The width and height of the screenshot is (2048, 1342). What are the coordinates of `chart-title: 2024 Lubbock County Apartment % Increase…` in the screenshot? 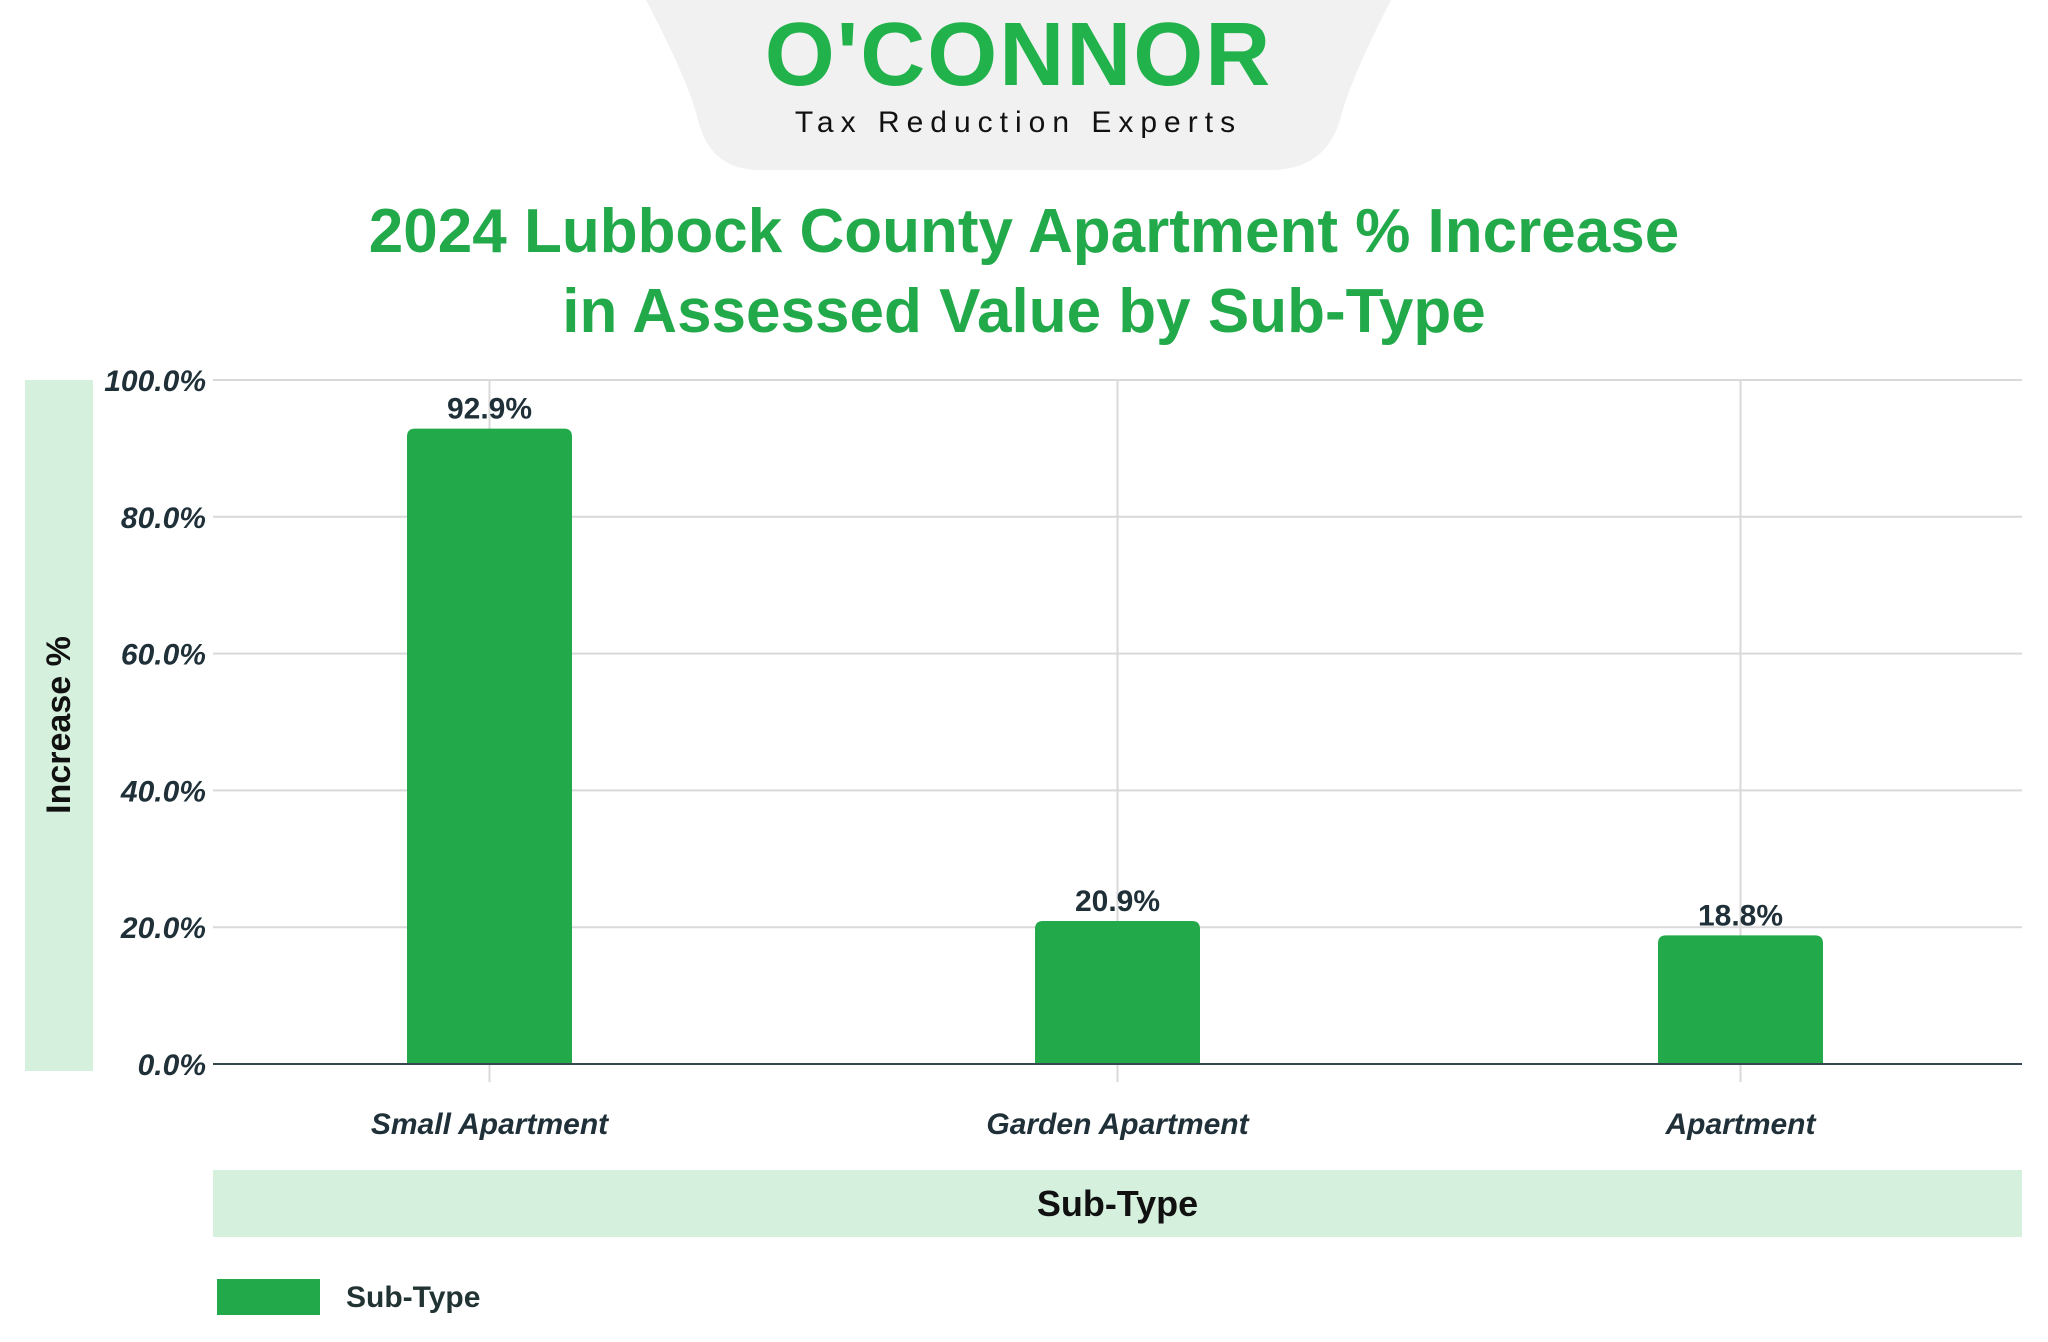 It's located at (1024, 272).